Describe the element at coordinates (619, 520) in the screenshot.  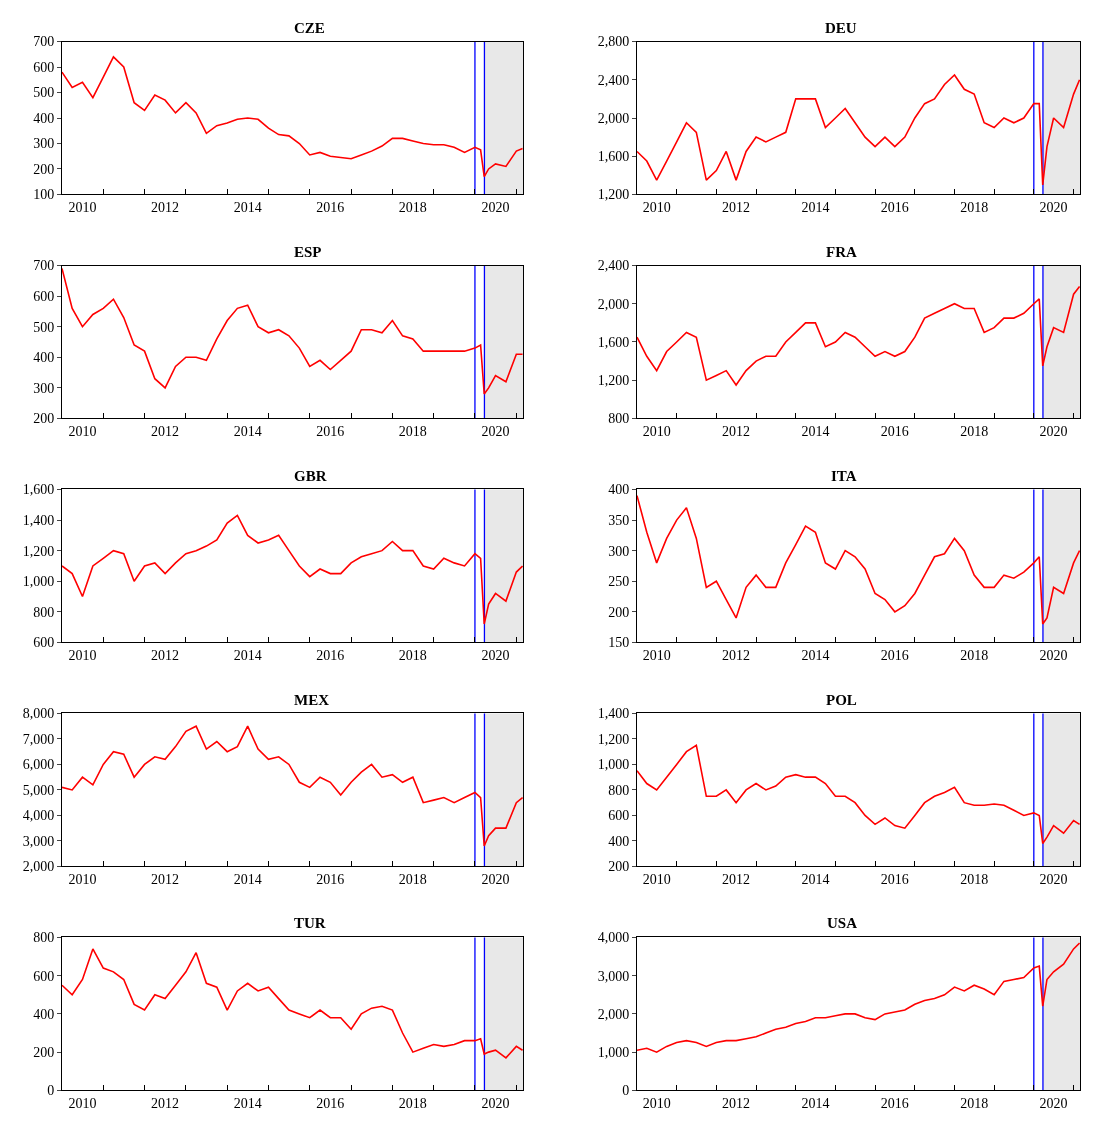
I see `y-tick-label: 350` at that location.